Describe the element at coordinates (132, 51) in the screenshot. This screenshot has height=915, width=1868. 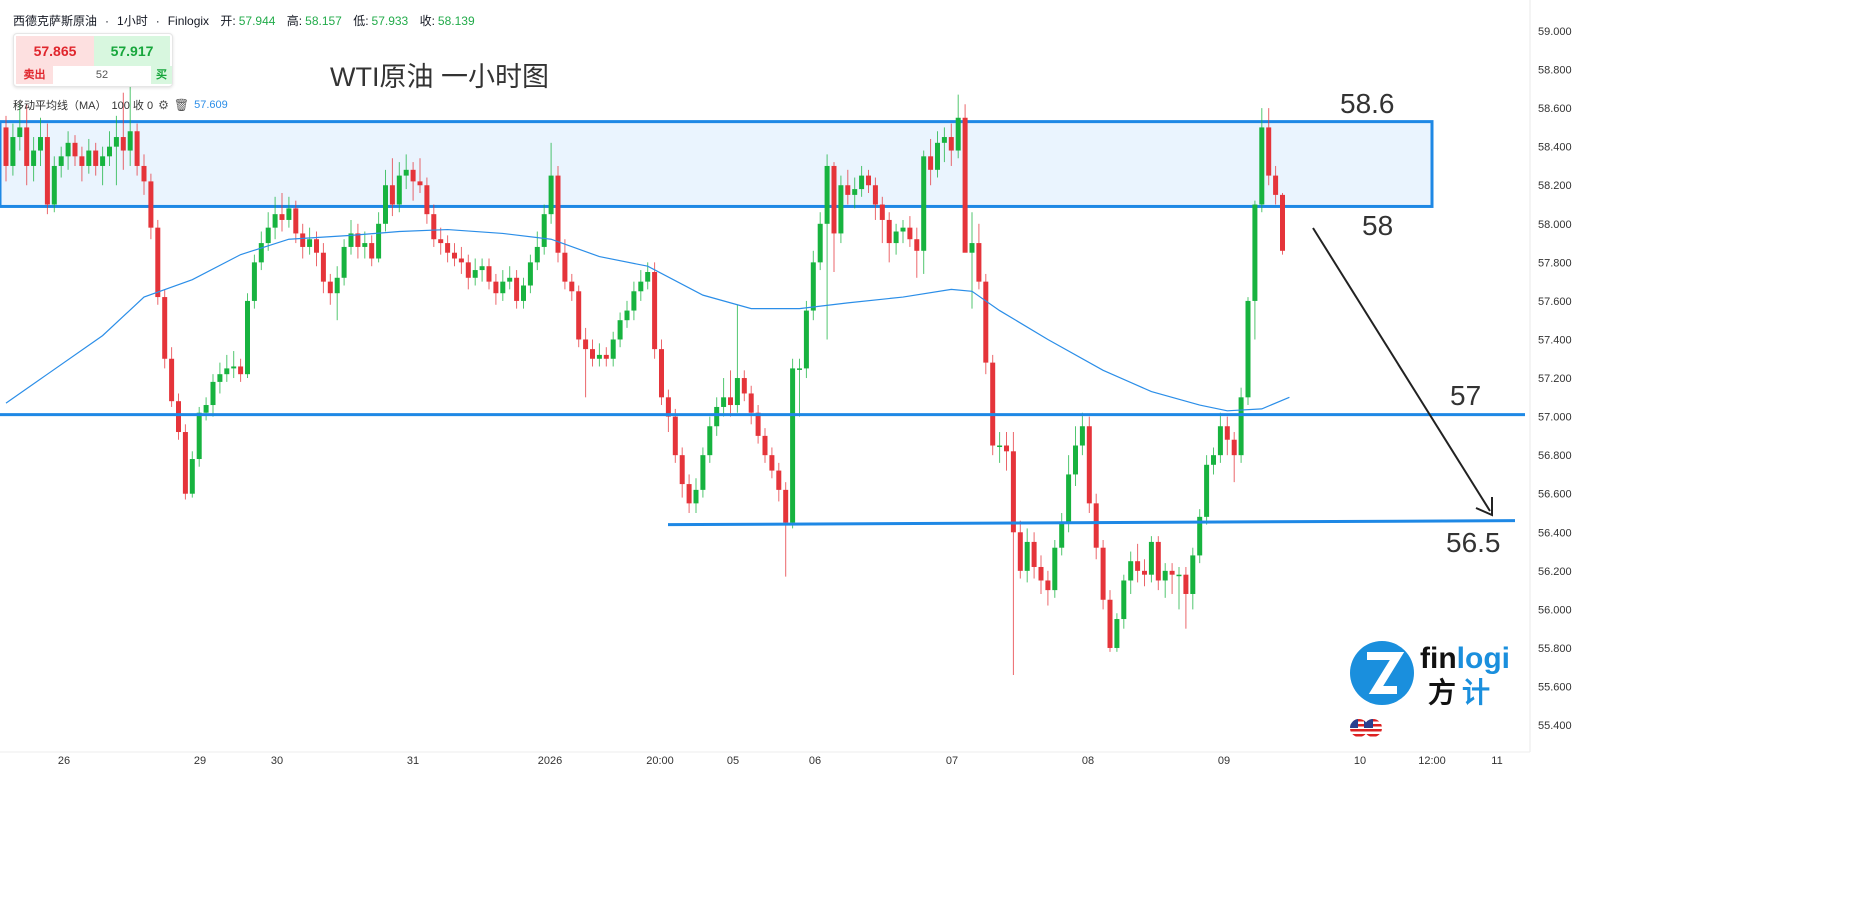
I see `buy-price: 57.917` at that location.